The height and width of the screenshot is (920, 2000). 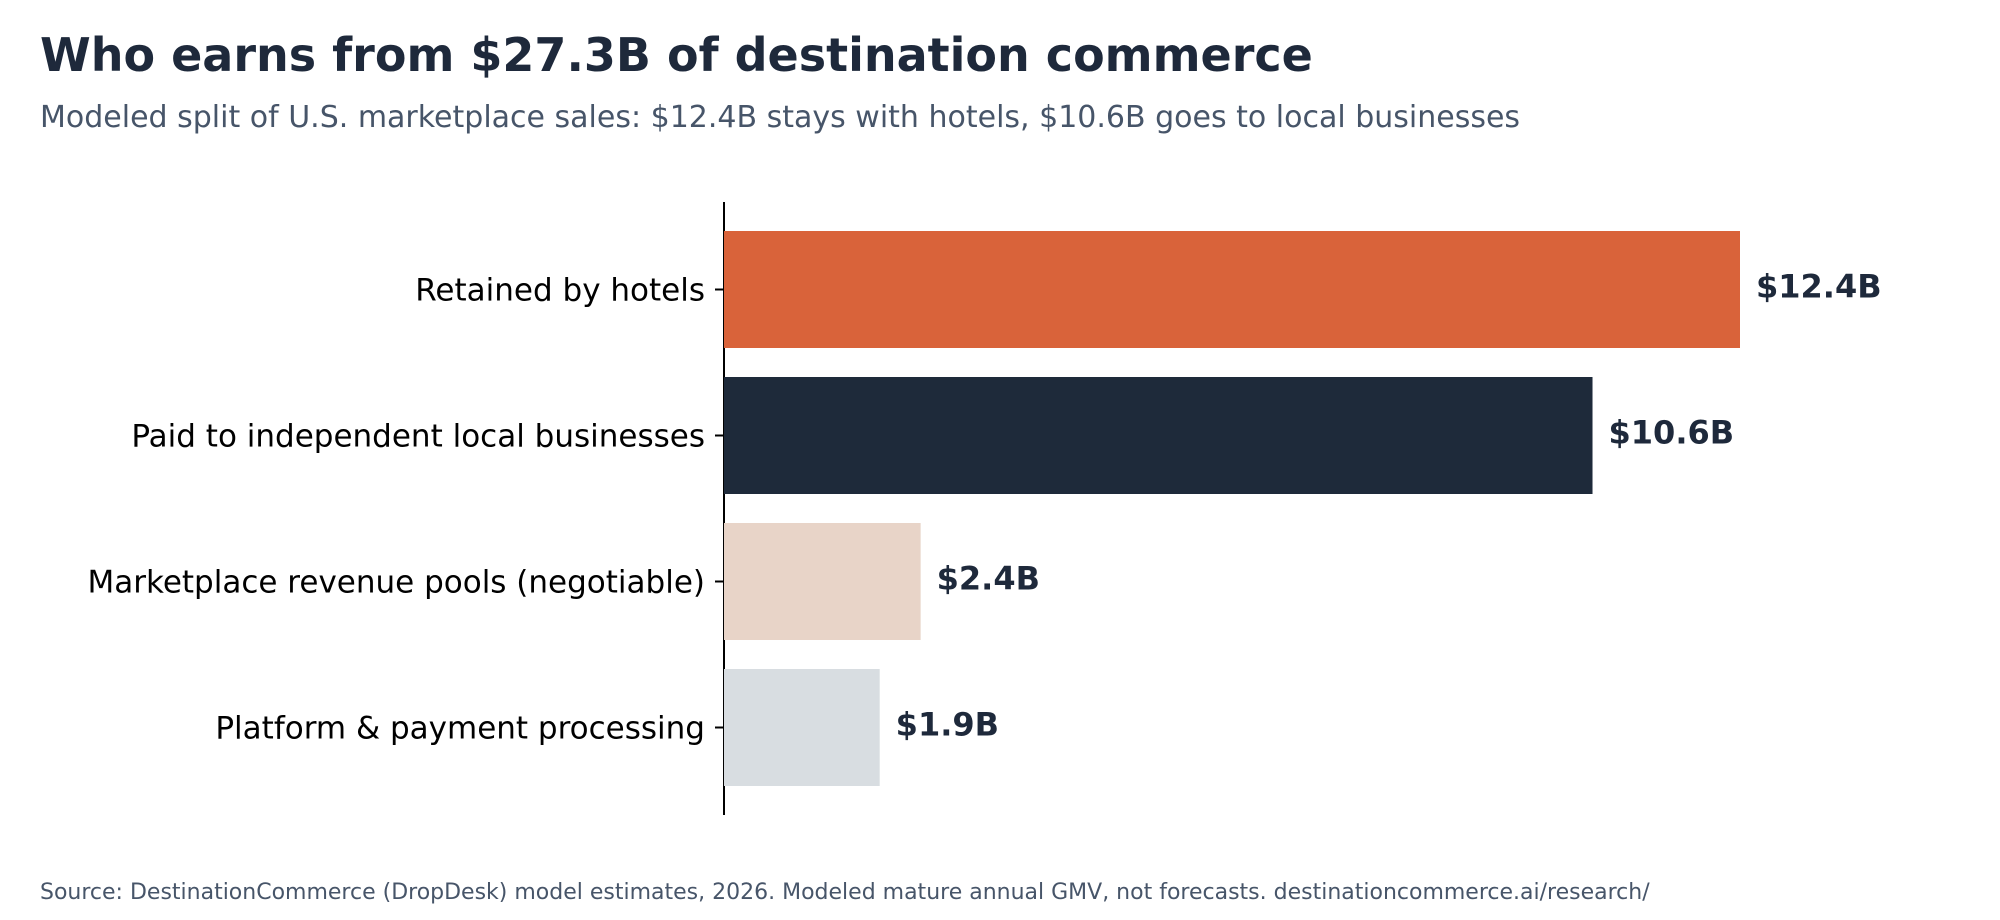 I want to click on value-label: $1.9B, so click(x=947, y=725).